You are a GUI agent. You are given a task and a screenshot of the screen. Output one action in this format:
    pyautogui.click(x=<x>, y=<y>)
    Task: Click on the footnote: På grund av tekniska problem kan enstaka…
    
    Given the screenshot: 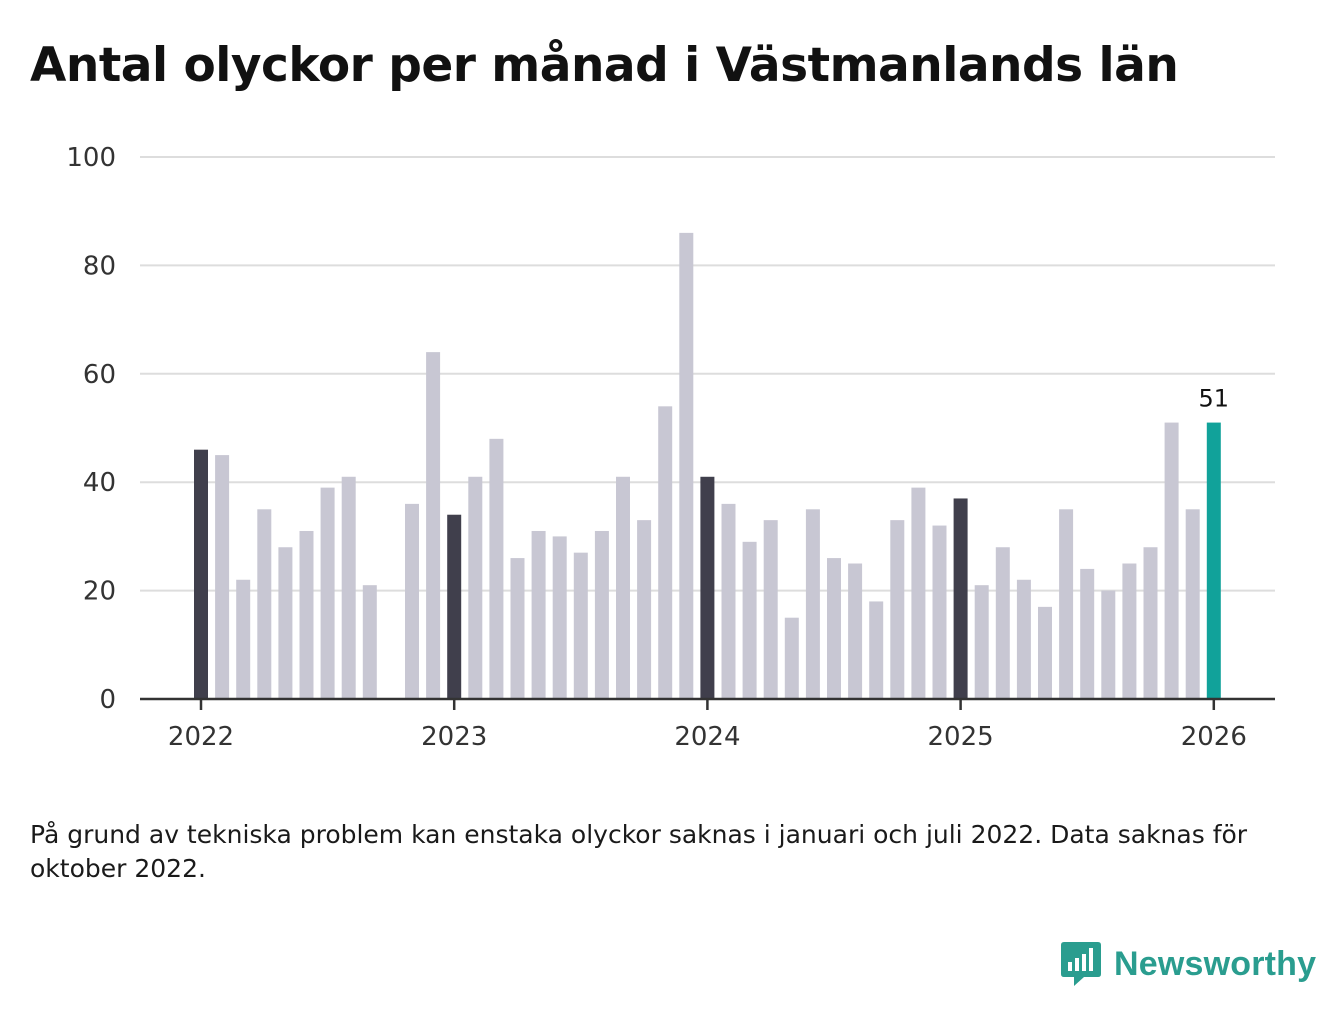 What is the action you would take?
    pyautogui.click(x=639, y=851)
    